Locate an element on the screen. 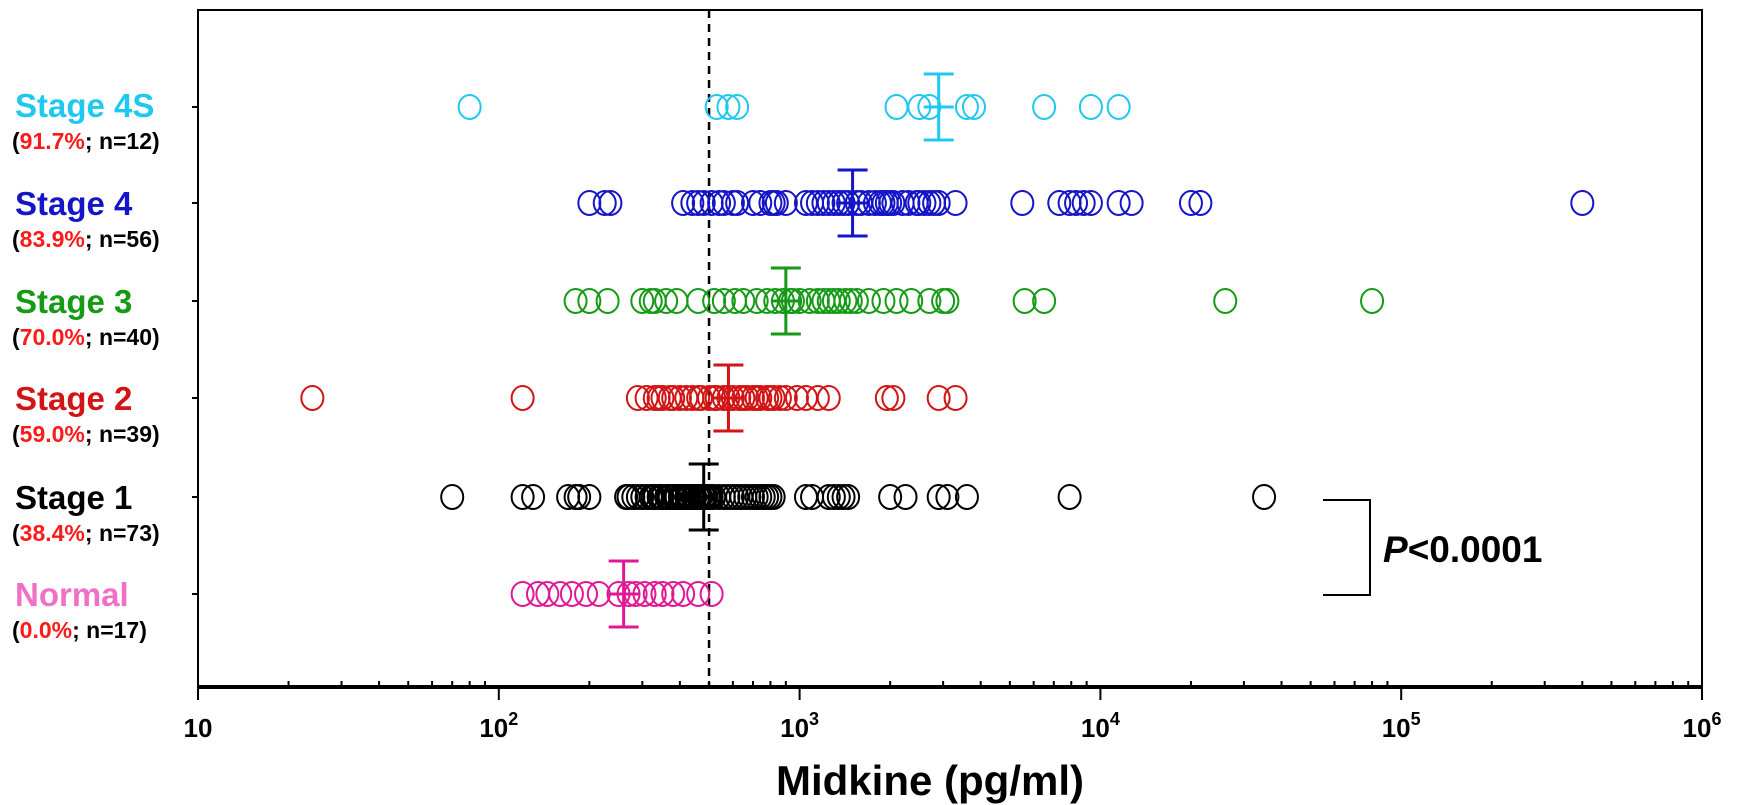 Image resolution: width=1738 pixels, height=805 pixels. group-stats-label: (91.7%; n=12) is located at coordinates (86, 141).